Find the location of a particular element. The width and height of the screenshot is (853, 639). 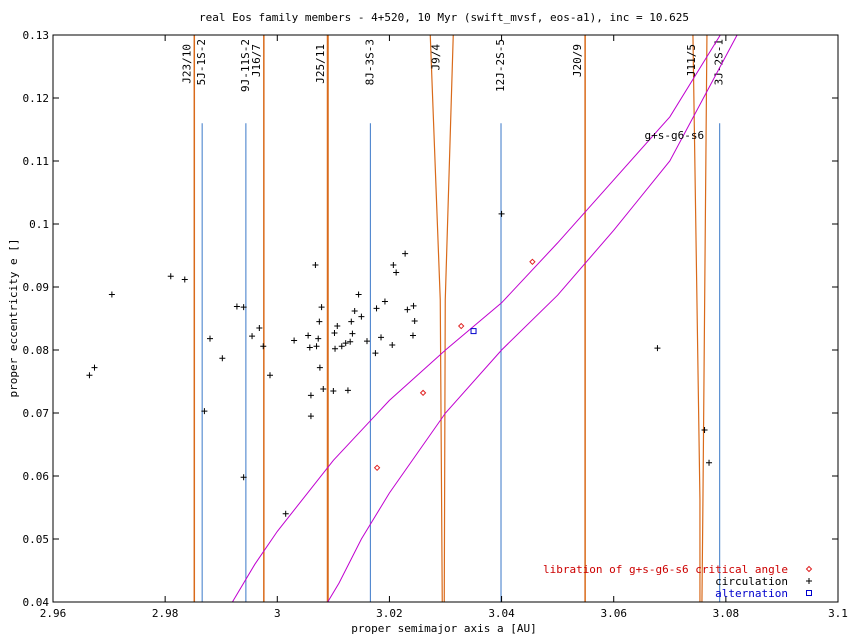

y-axis-label: proper eccentricity e [] is located at coordinates (13, 318).